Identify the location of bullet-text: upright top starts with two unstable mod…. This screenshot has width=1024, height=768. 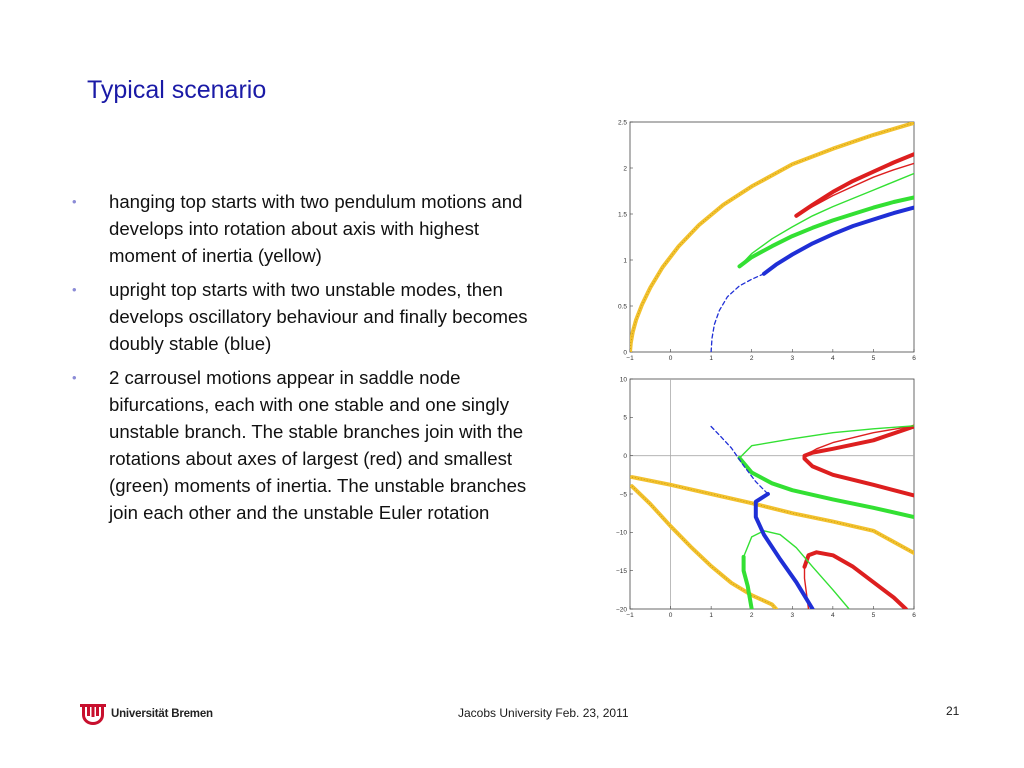
(318, 316).